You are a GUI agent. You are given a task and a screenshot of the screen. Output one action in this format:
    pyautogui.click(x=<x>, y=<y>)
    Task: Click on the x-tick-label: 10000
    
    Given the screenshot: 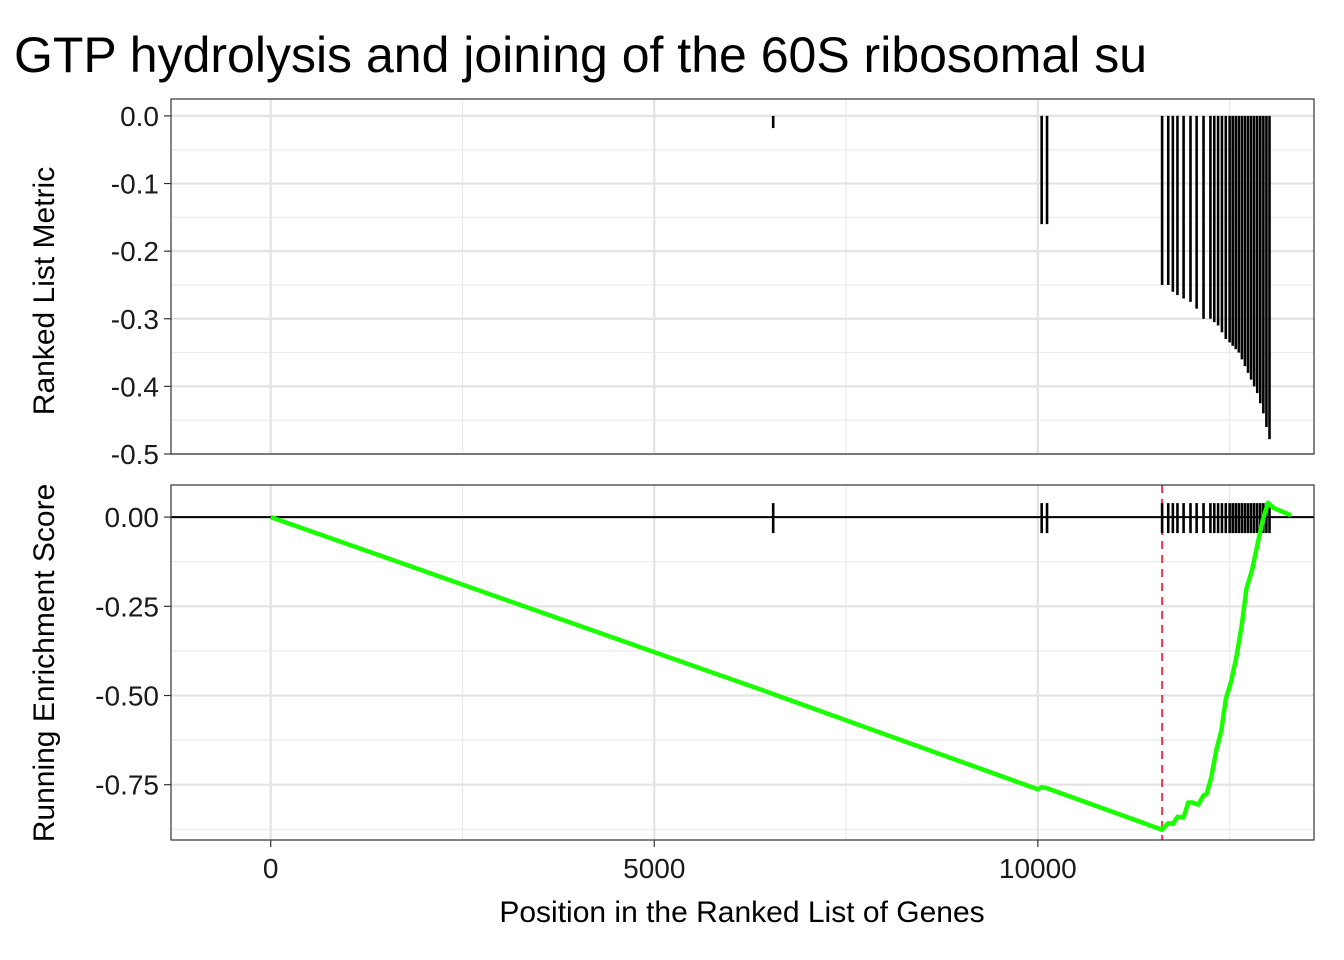 What is the action you would take?
    pyautogui.click(x=1038, y=868)
    